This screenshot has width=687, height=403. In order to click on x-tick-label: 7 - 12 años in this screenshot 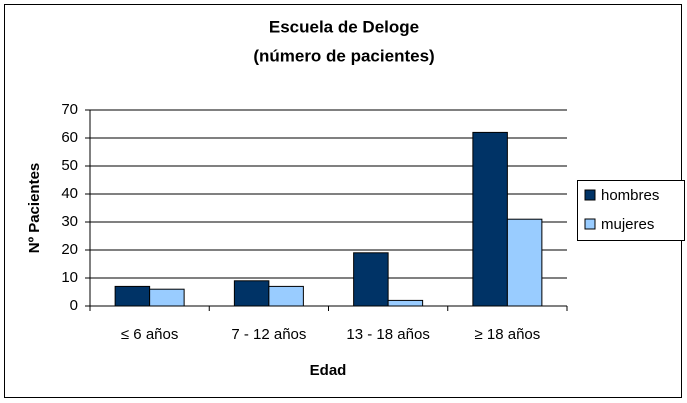, I will do `click(268, 334)`.